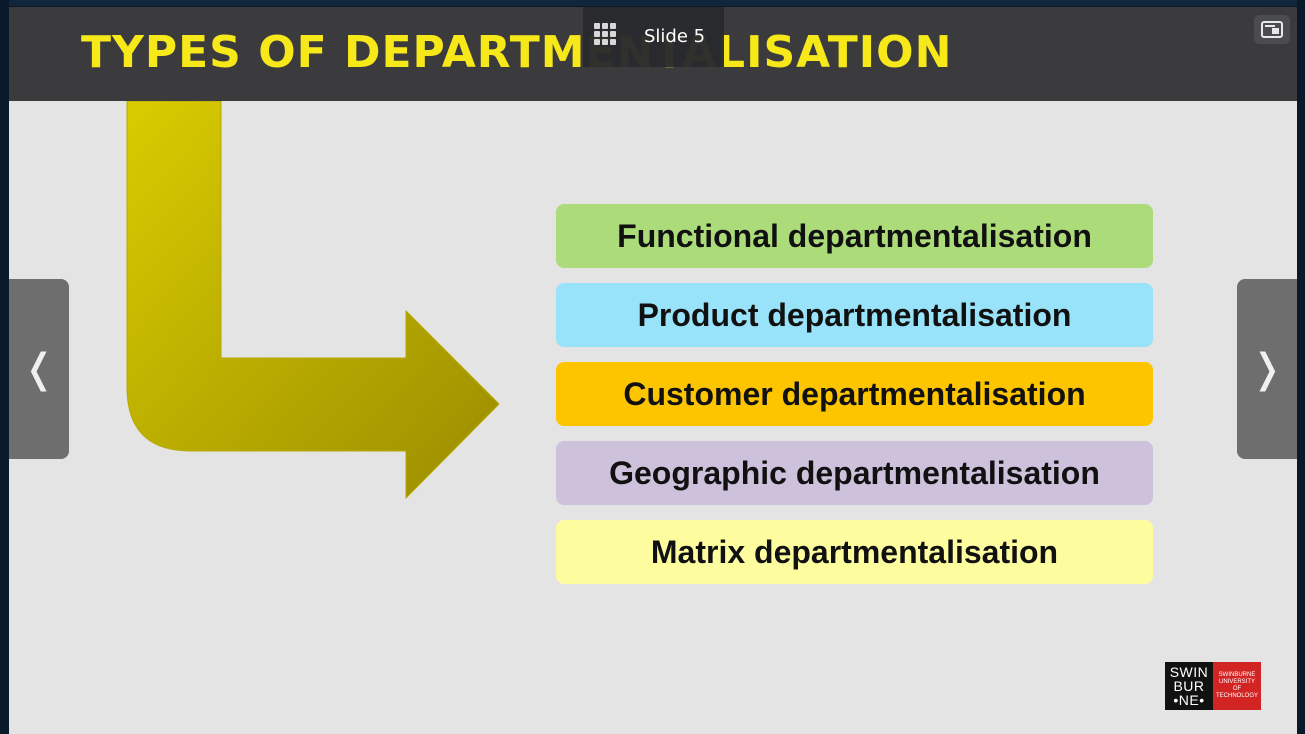 This screenshot has width=1305, height=734. I want to click on viewer-top-strip, so click(652, 3).